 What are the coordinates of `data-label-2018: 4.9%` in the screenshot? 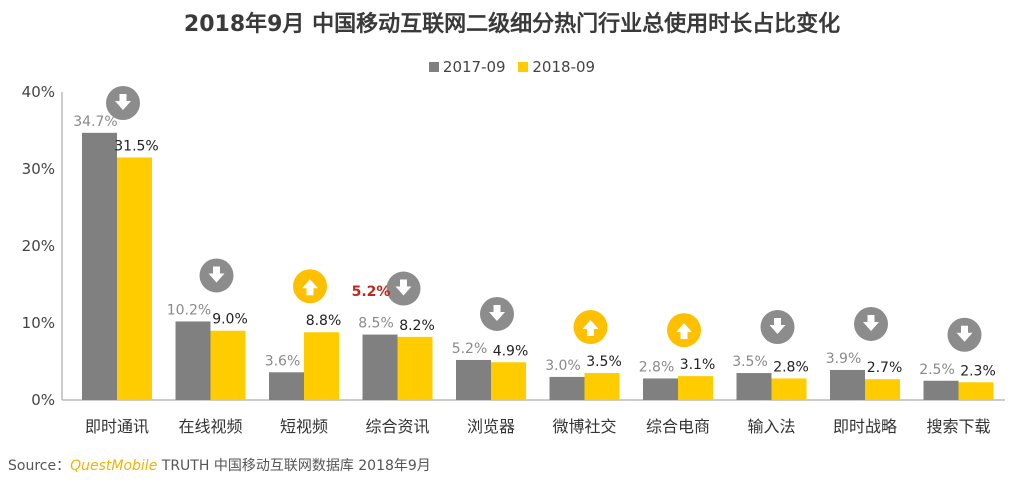 It's located at (511, 351).